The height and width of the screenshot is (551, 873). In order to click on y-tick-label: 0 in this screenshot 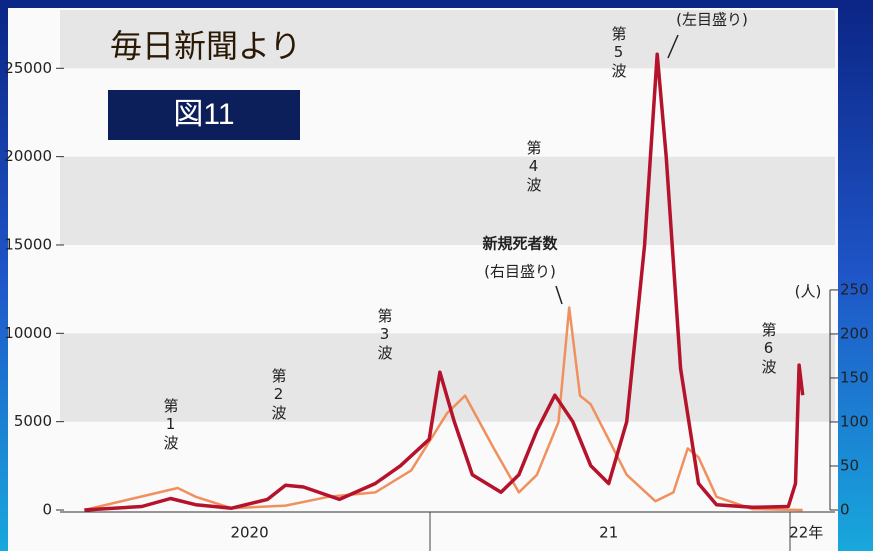, I will do `click(47, 510)`.